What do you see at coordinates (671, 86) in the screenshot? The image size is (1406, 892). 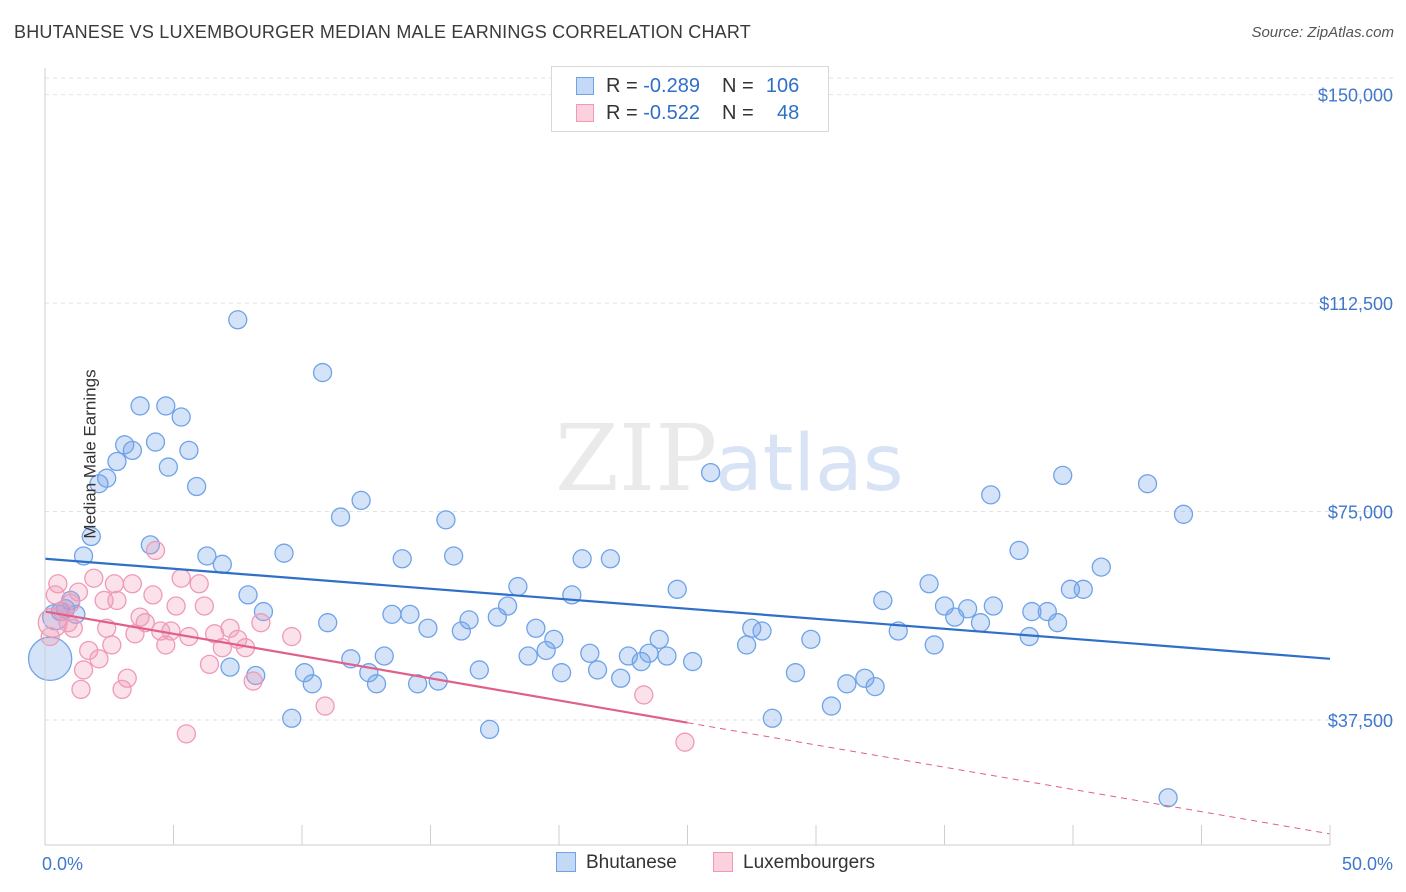 I see `legend-r-value: -0.289` at bounding box center [671, 86].